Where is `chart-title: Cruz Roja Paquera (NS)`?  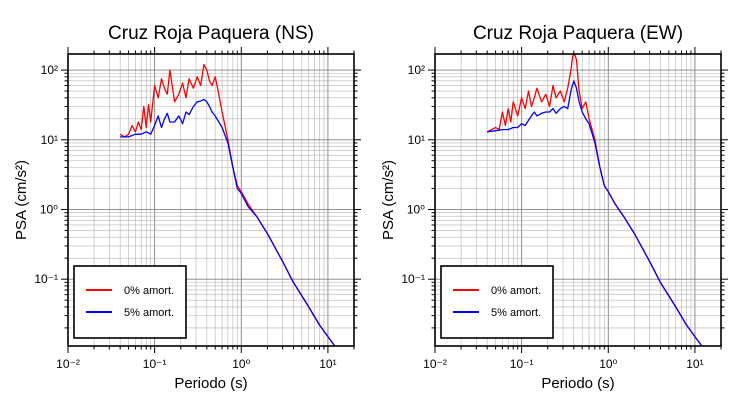 chart-title: Cruz Roja Paquera (NS) is located at coordinates (211, 33).